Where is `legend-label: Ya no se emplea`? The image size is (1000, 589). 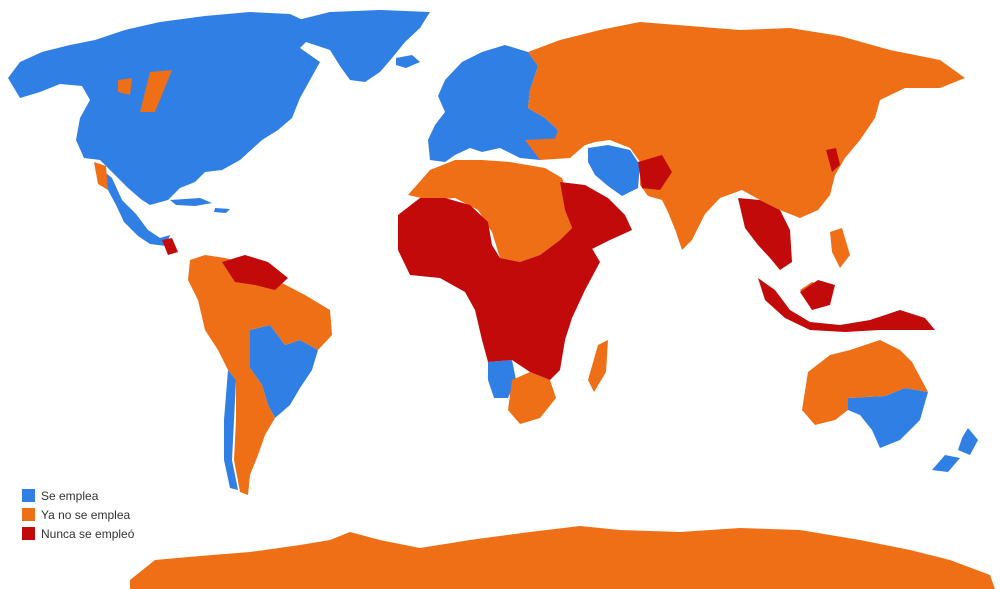 legend-label: Ya no se emplea is located at coordinates (86, 514).